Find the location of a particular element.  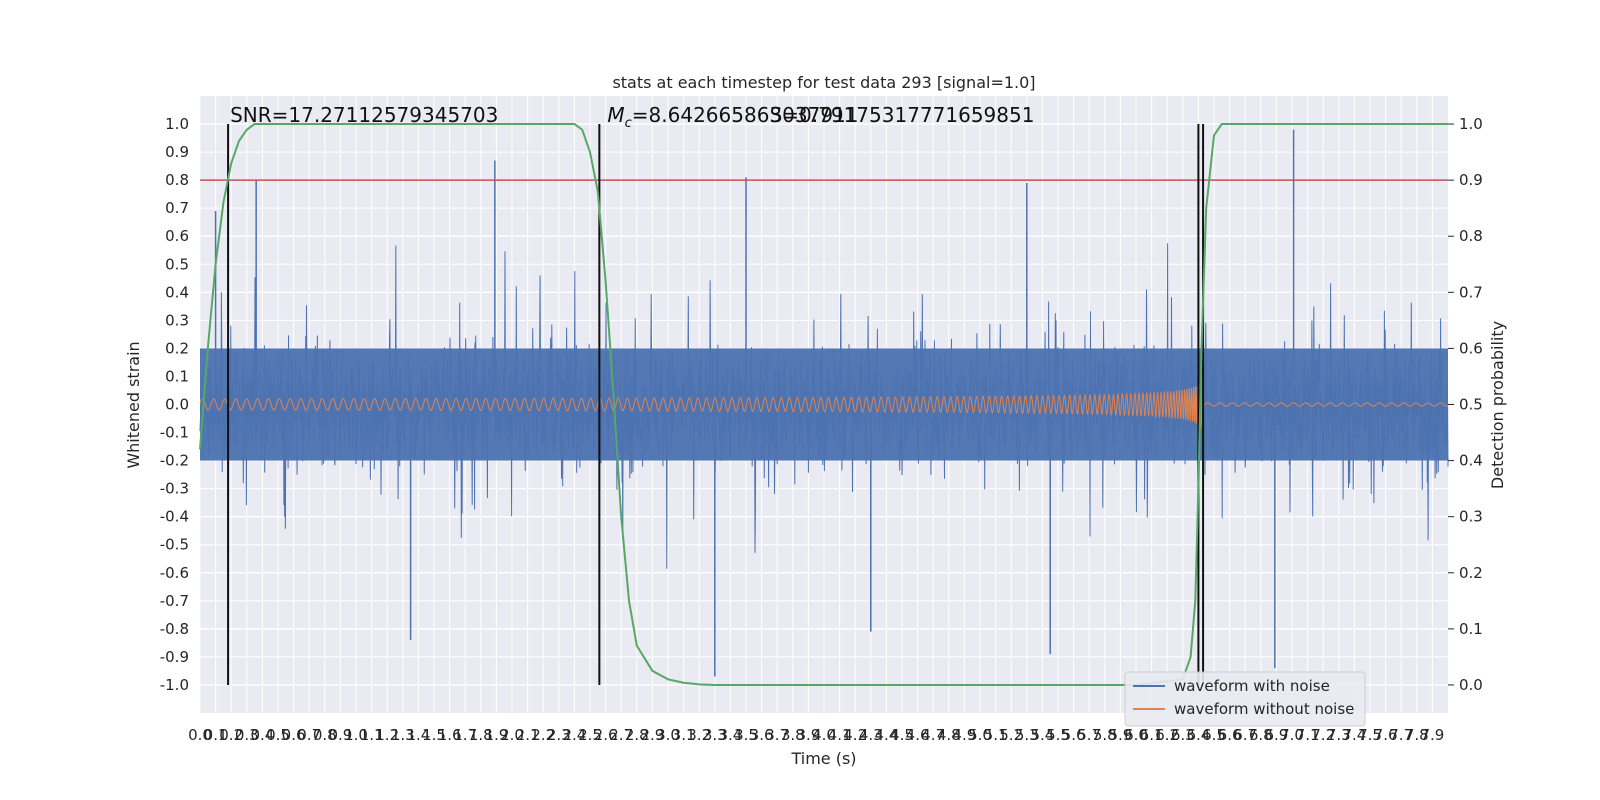

y-tick-label: 0.1 is located at coordinates (177, 376).